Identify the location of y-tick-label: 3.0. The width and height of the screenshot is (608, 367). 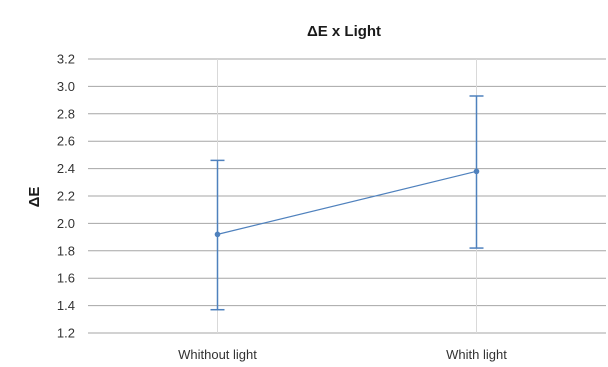
(66, 86).